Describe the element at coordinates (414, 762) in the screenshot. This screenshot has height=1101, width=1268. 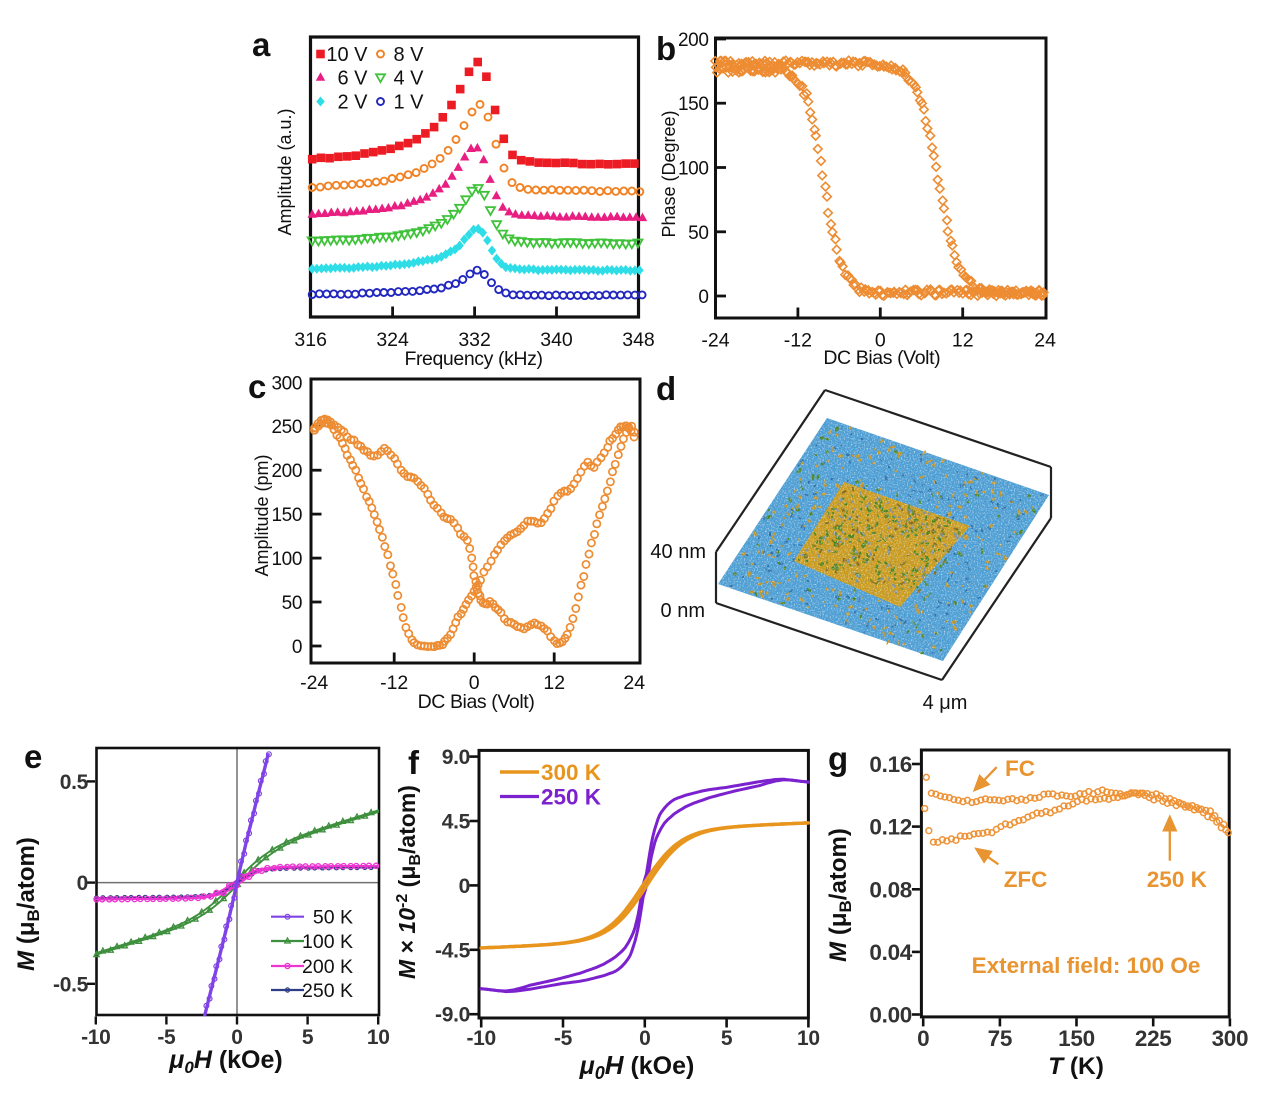
I see `svg-text: f` at that location.